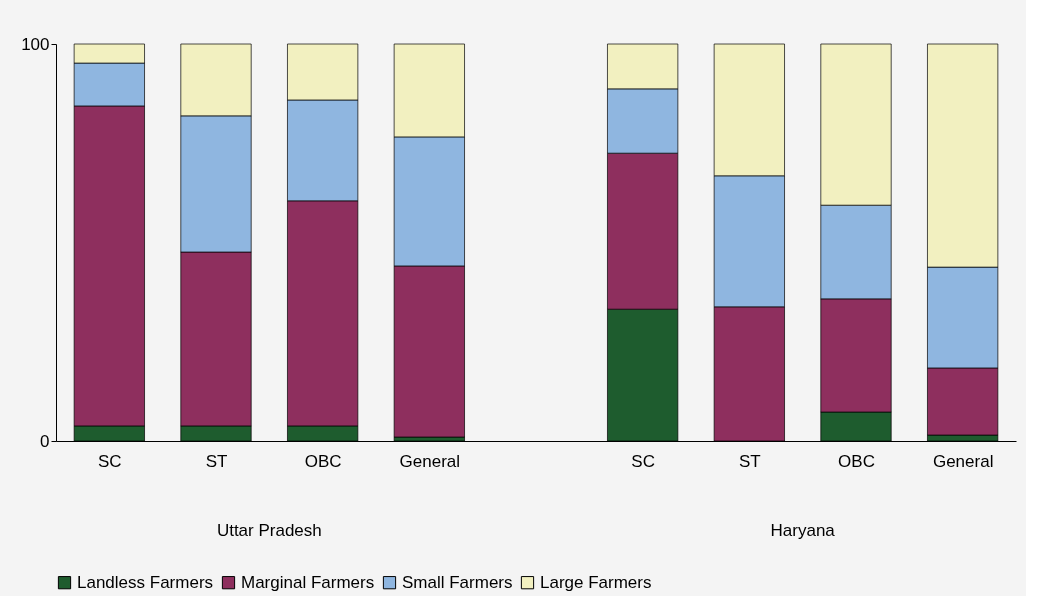 The height and width of the screenshot is (615, 1060). I want to click on legend-label: Marginal Farmers, so click(308, 582).